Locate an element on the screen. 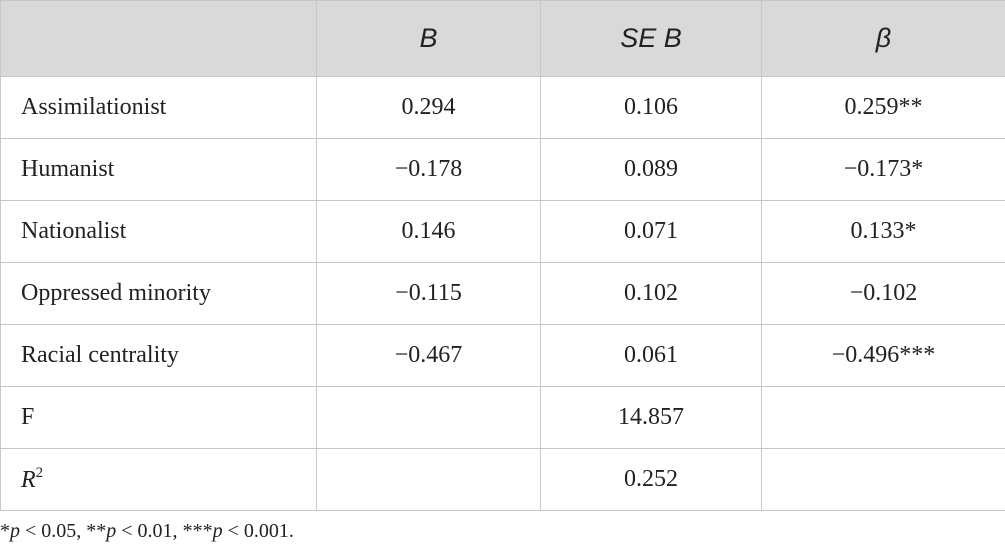 The width and height of the screenshot is (1005, 560). row-label: Racial centrality is located at coordinates (158, 355).